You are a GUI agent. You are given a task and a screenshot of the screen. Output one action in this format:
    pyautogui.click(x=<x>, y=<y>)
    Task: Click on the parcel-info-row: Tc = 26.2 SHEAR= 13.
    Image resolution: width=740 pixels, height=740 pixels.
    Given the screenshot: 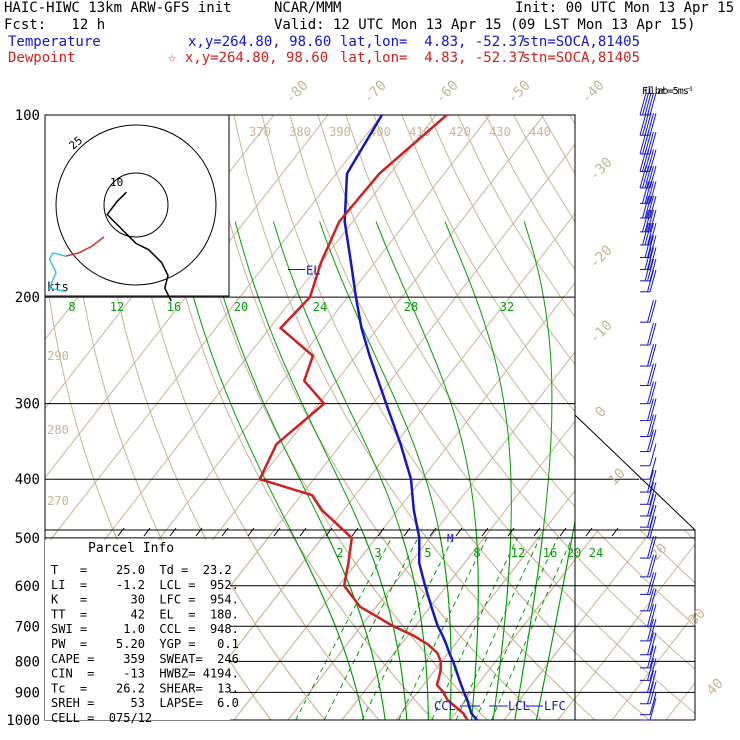 What is the action you would take?
    pyautogui.click(x=145, y=688)
    